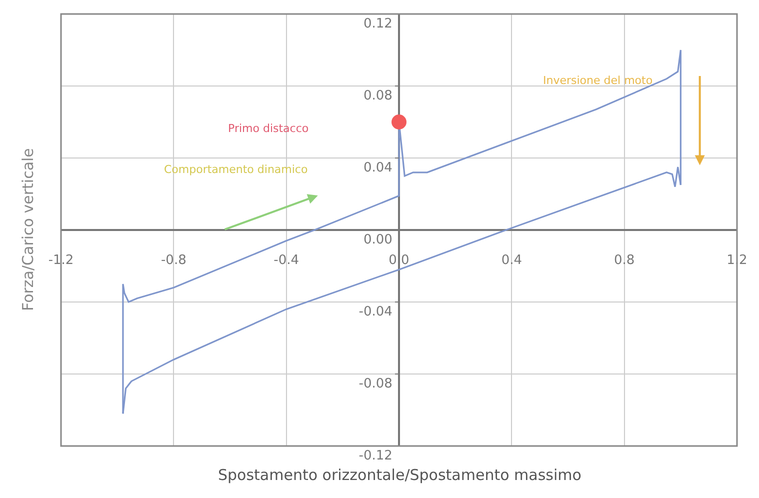  Describe the element at coordinates (375, 384) in the screenshot. I see `y-tick-label: -0.08` at that location.